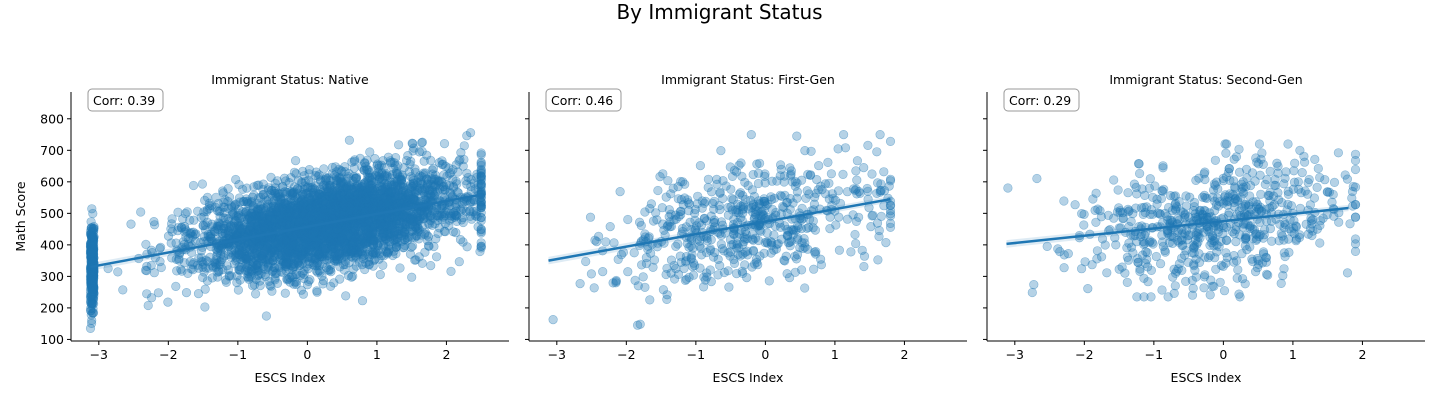 The height and width of the screenshot is (400, 1439). I want to click on correlation-label: Corr: 0.39, so click(124, 100).